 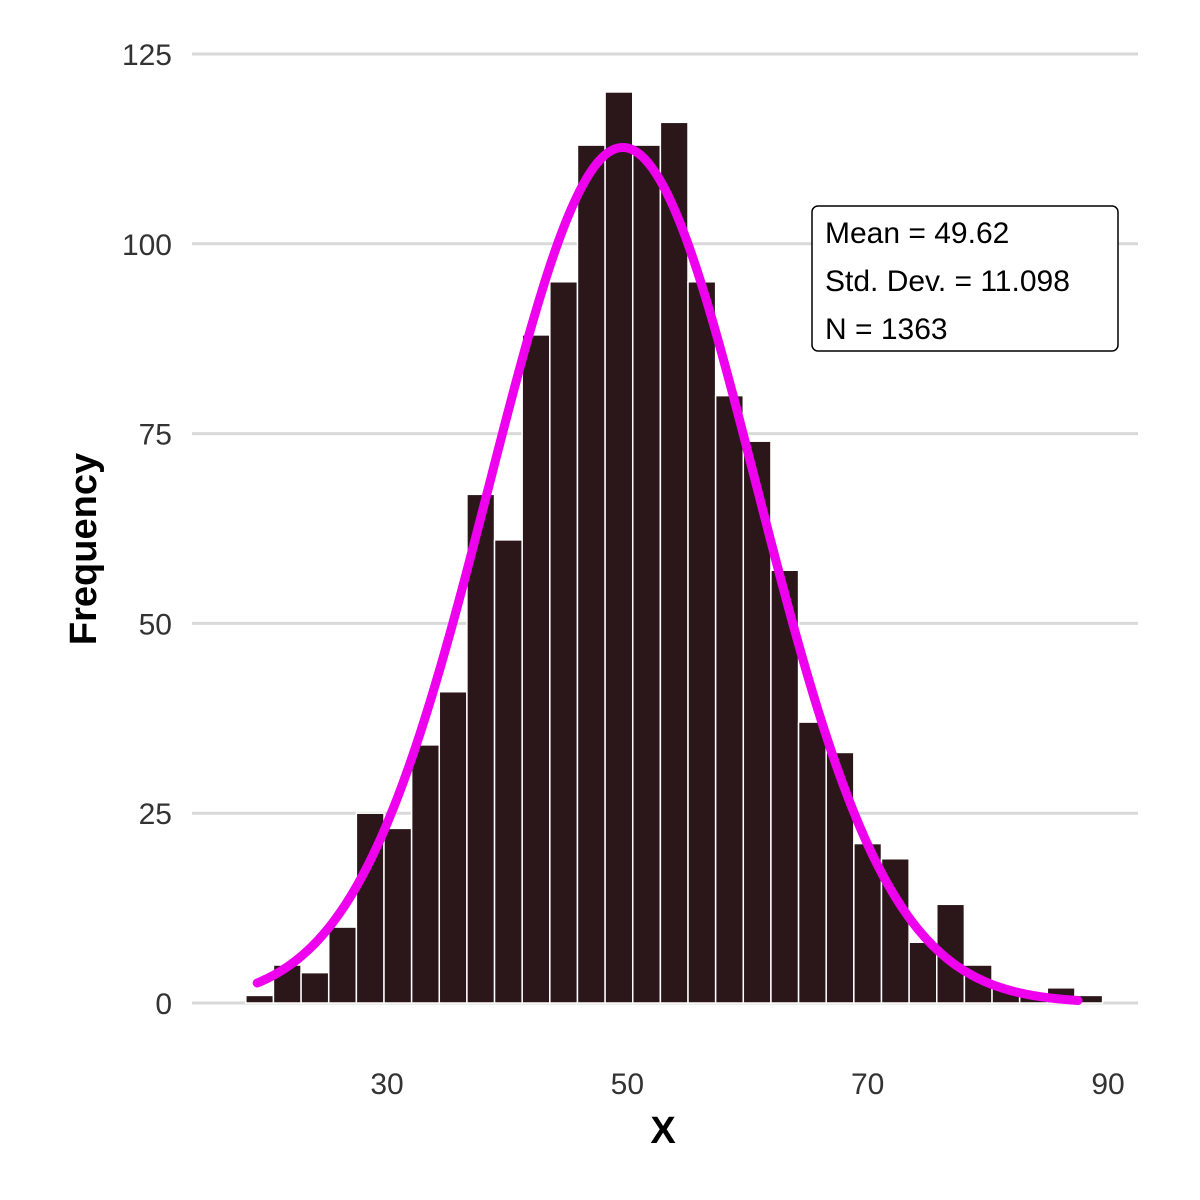 What do you see at coordinates (84, 549) in the screenshot?
I see `y-axis-title: Frequency` at bounding box center [84, 549].